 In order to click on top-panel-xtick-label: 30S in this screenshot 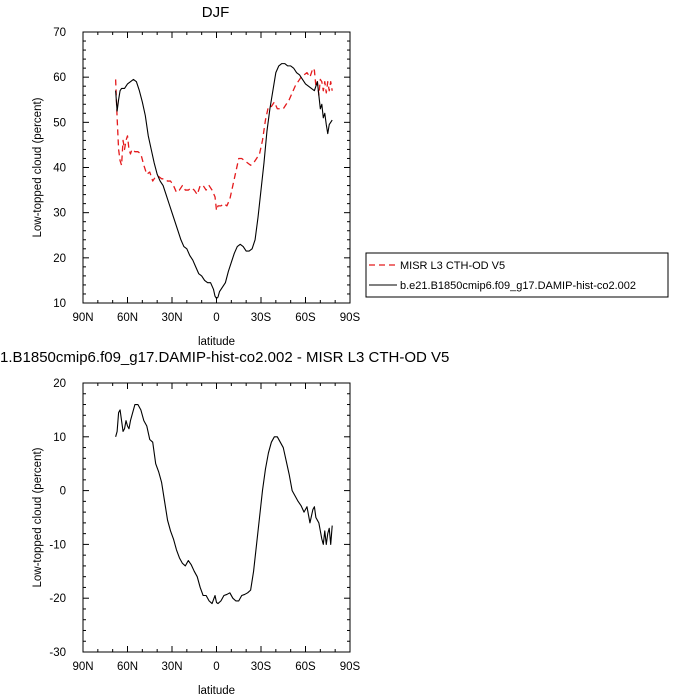, I will do `click(261, 318)`.